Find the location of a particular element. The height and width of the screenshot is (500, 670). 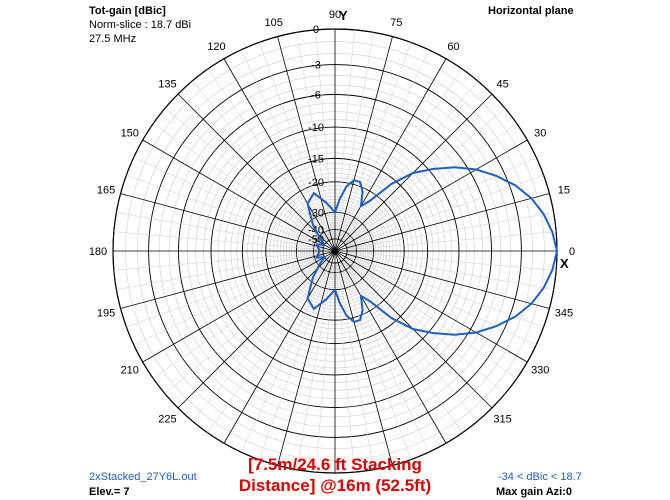

angle-tick-label: 90 is located at coordinates (335, 15).